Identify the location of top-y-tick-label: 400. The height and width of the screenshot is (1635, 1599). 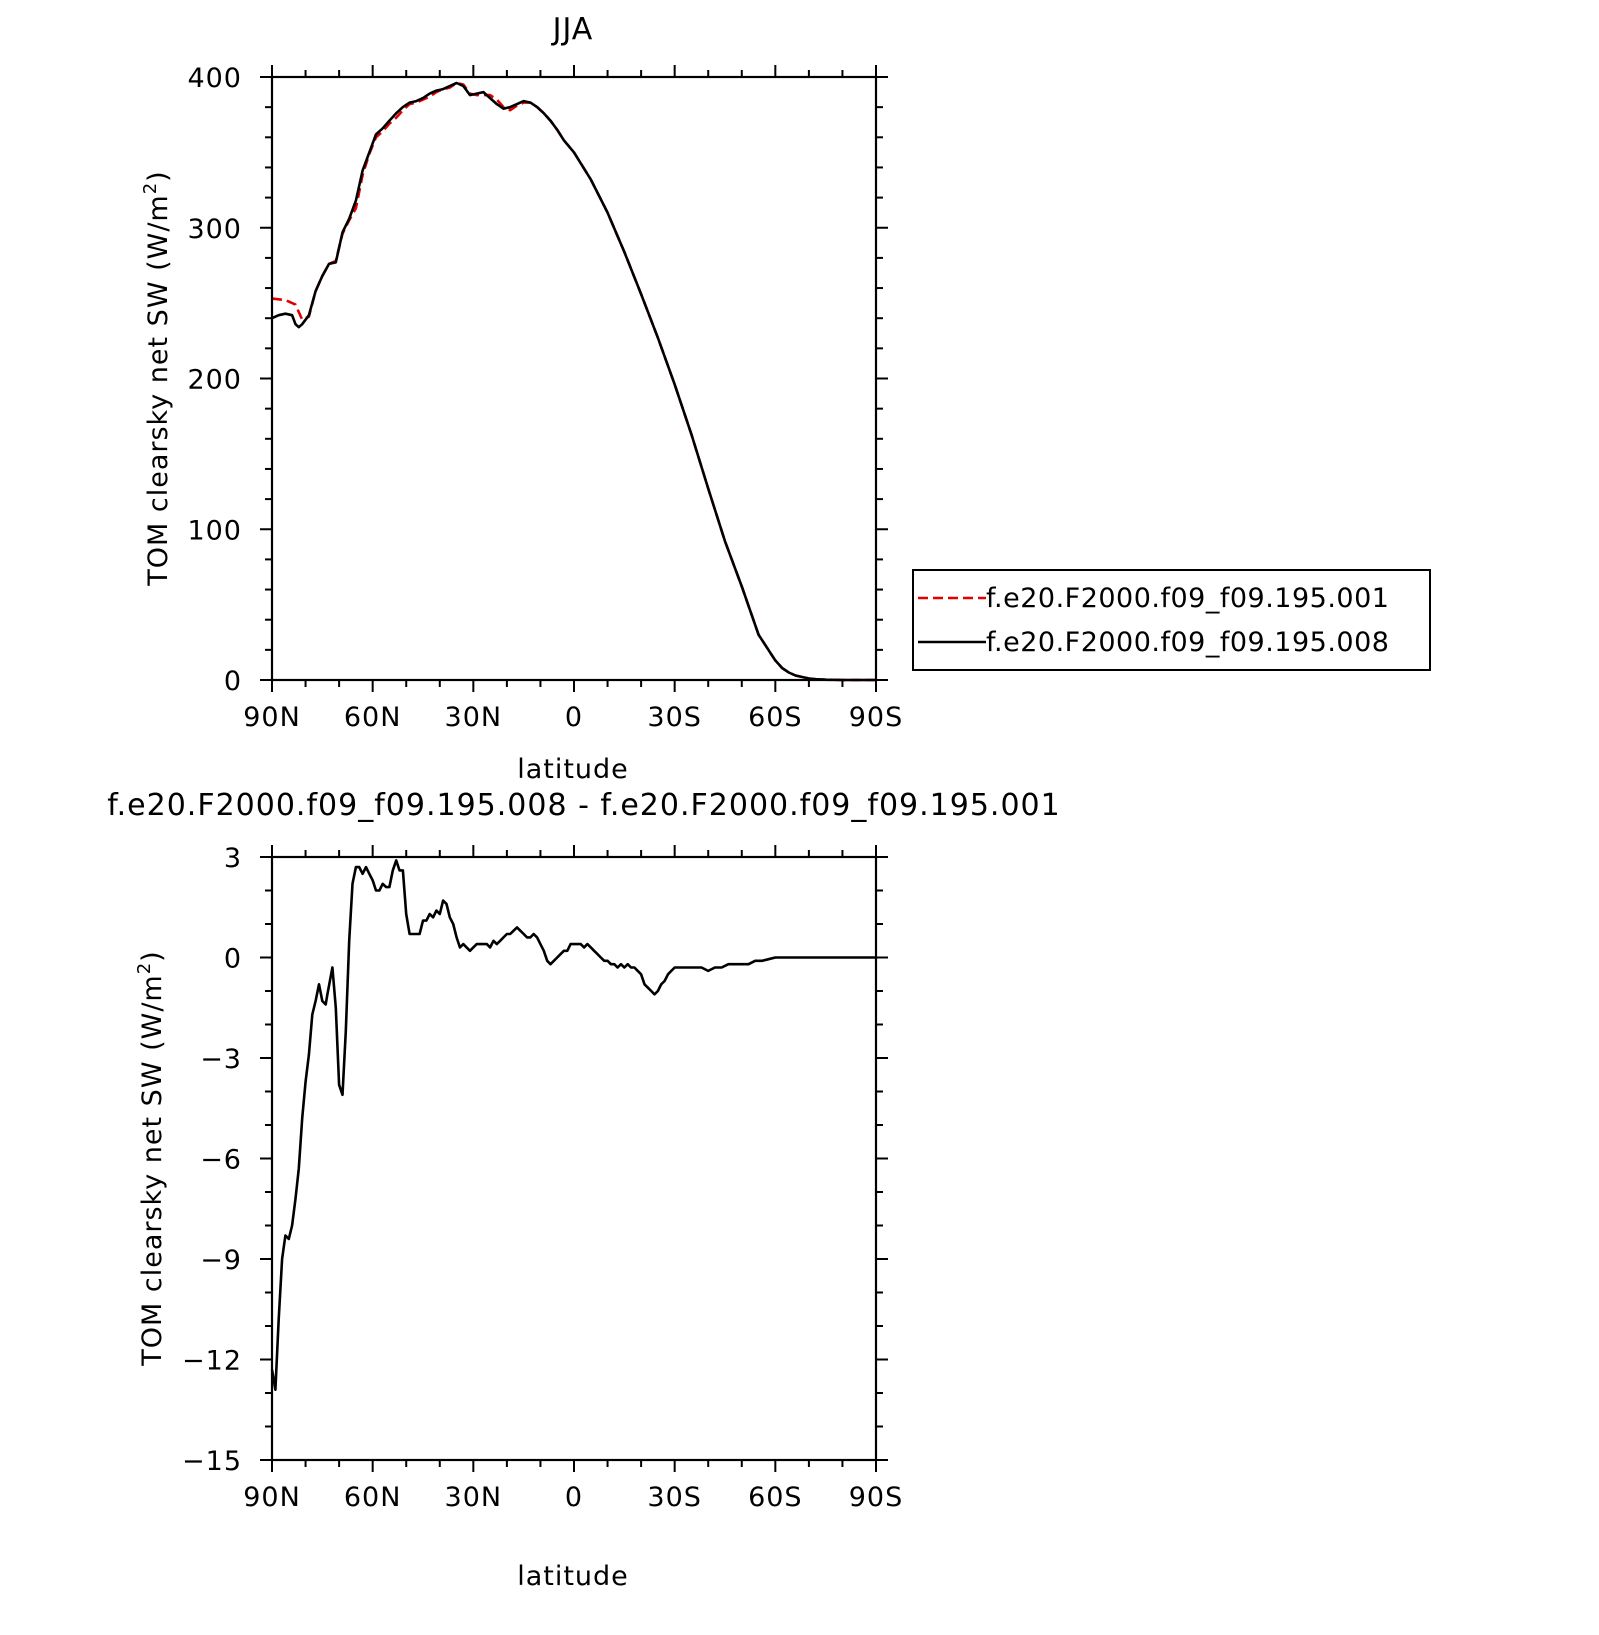
(214, 78).